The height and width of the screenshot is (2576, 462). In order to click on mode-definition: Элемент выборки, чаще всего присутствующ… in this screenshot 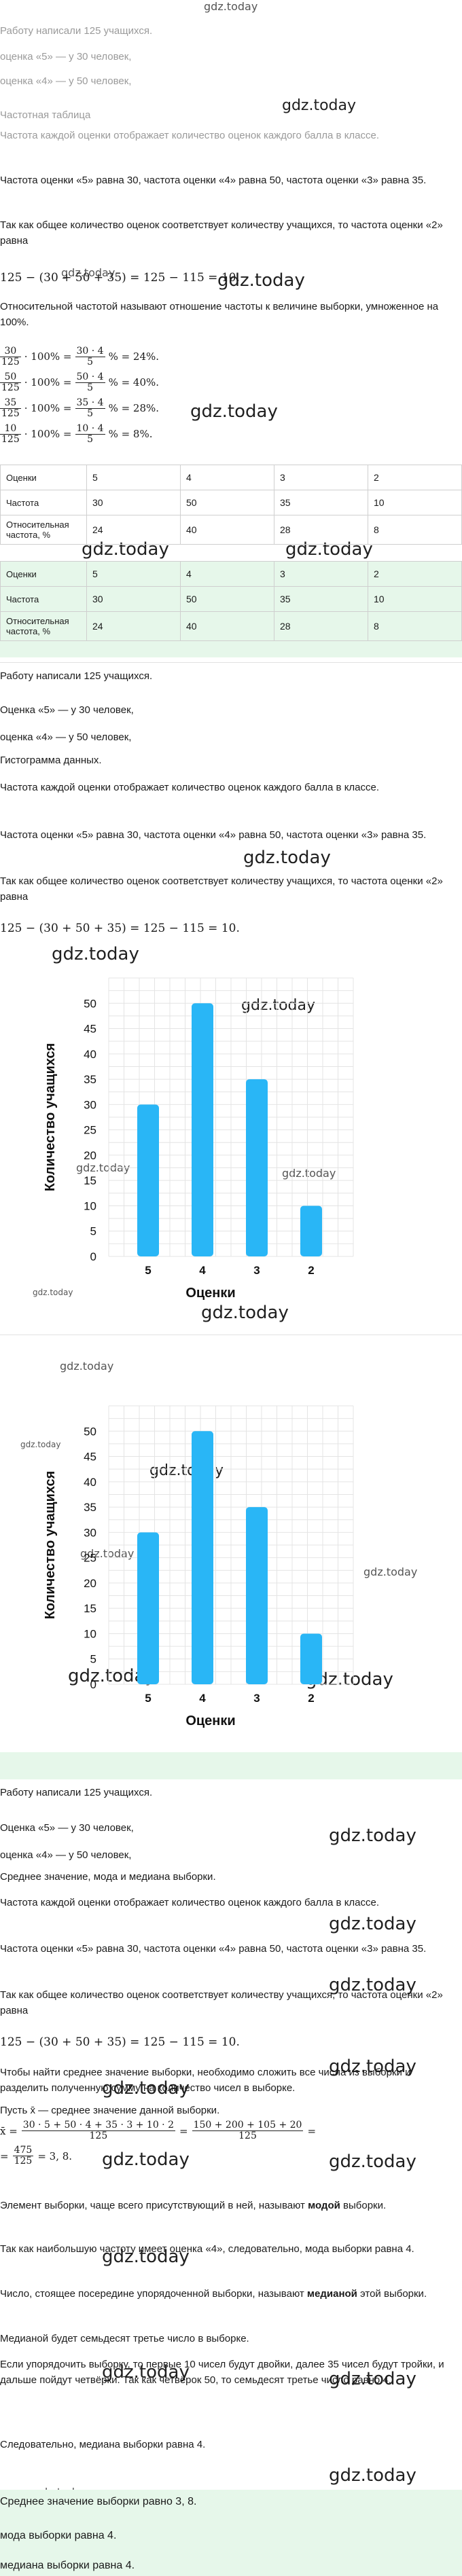, I will do `click(230, 2205)`.